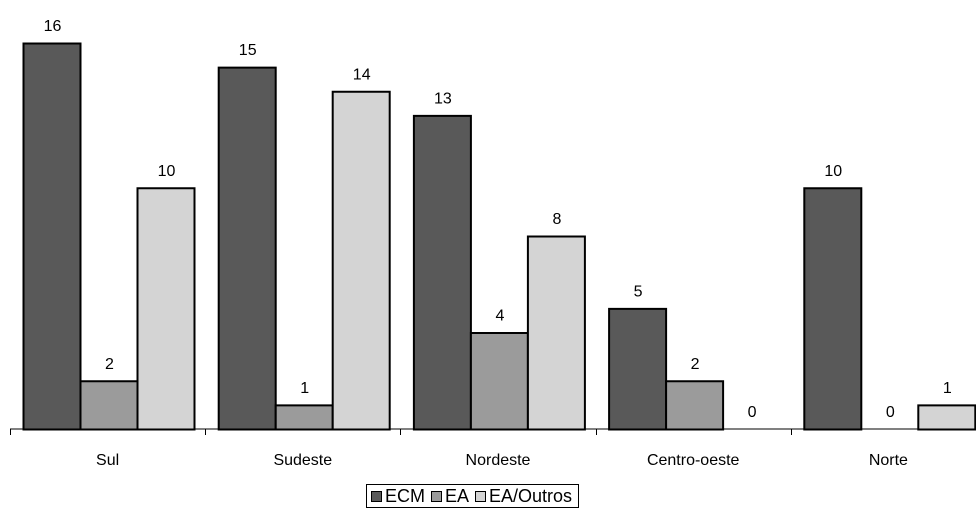 The image size is (976, 512). Describe the element at coordinates (248, 50) in the screenshot. I see `data-label-ecm-sudeste: 15` at that location.